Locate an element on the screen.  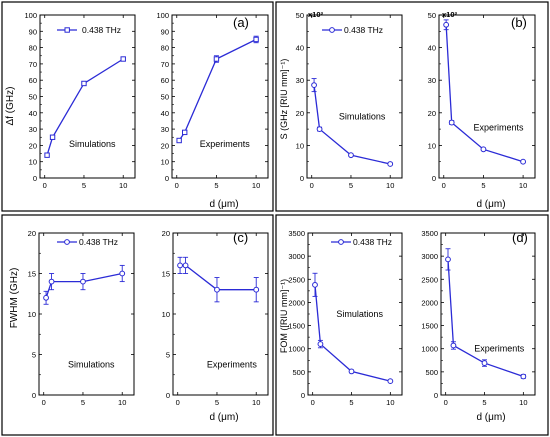
y-tick-label-c-exp-0: 0 is located at coordinates (168, 395).